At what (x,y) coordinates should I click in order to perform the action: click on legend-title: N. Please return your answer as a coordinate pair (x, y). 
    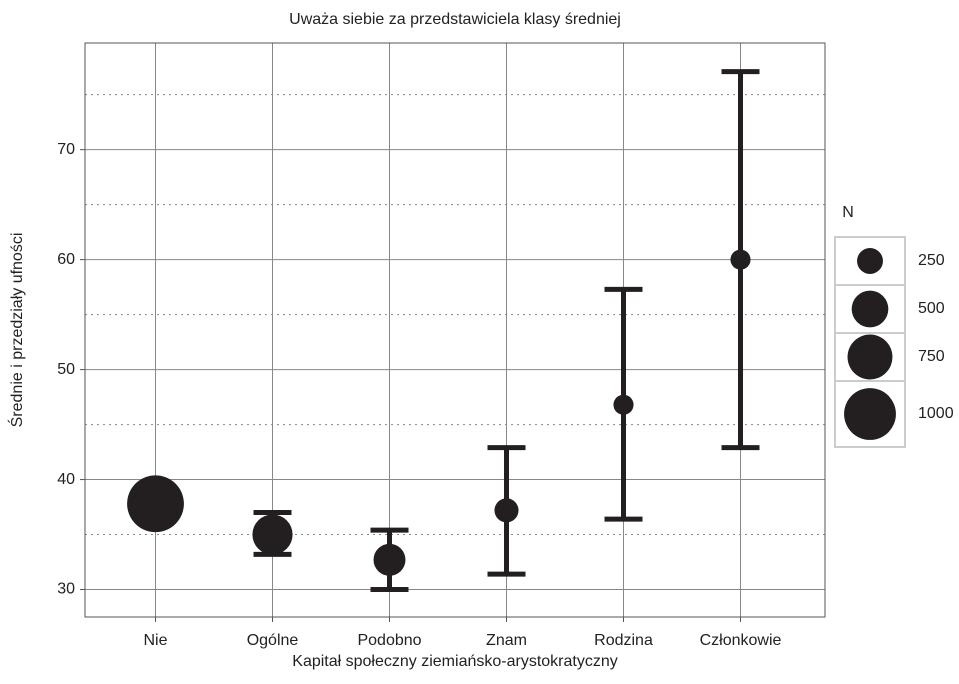
    Looking at the image, I should click on (848, 212).